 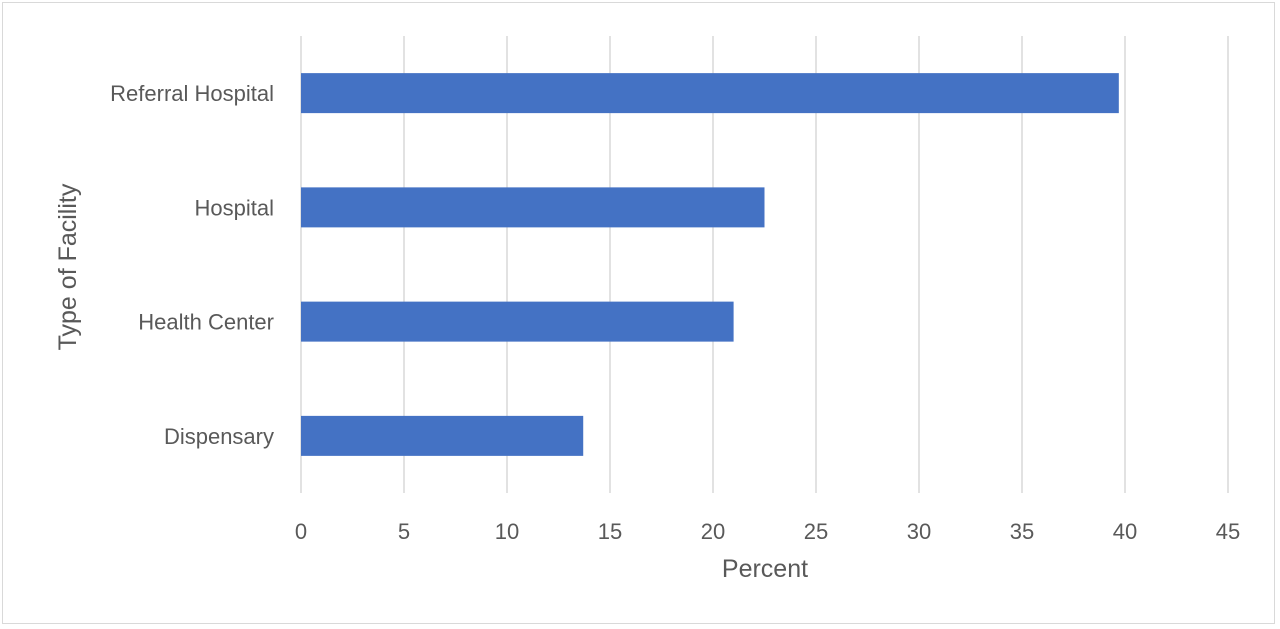 I want to click on category-label: Health Center, so click(x=206, y=322).